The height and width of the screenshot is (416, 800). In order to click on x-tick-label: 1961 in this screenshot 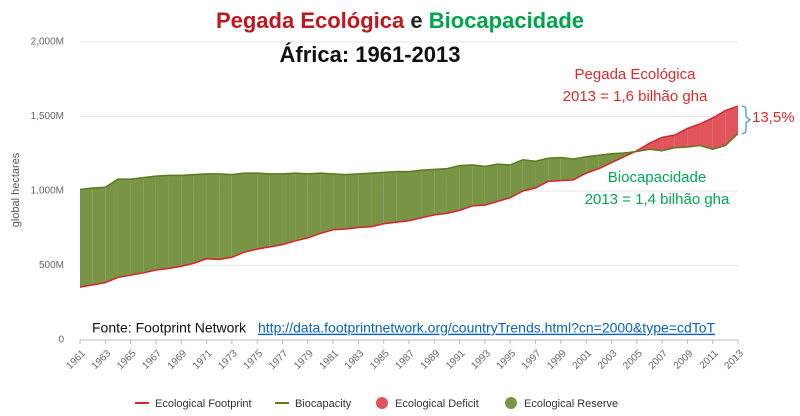, I will do `click(76, 360)`.